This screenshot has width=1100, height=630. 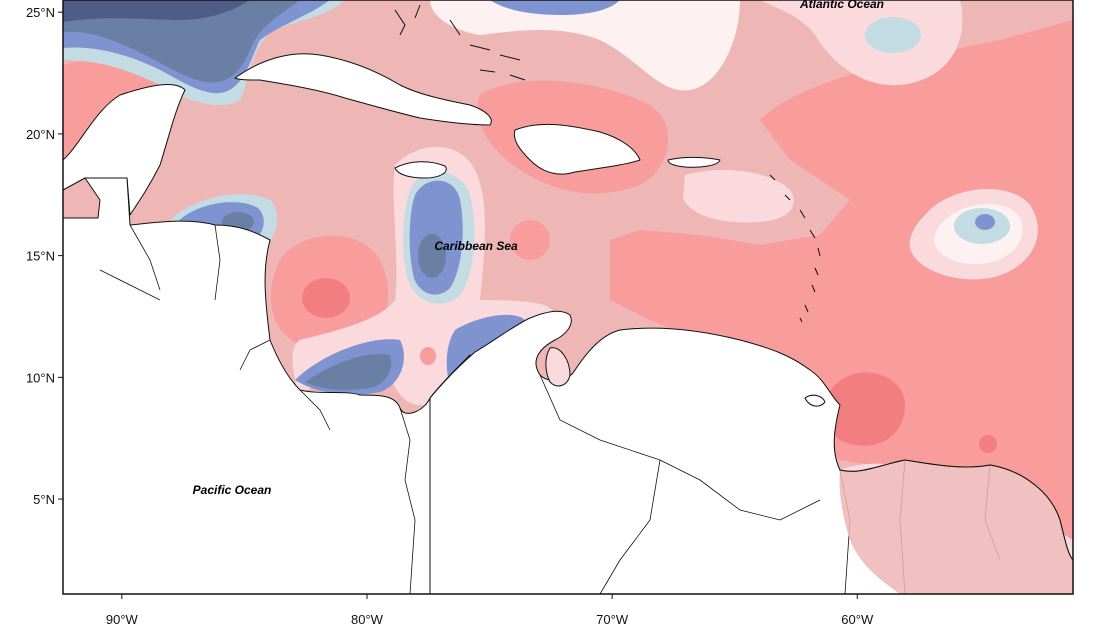 I want to click on field-mid-red-spot, so click(x=530, y=240).